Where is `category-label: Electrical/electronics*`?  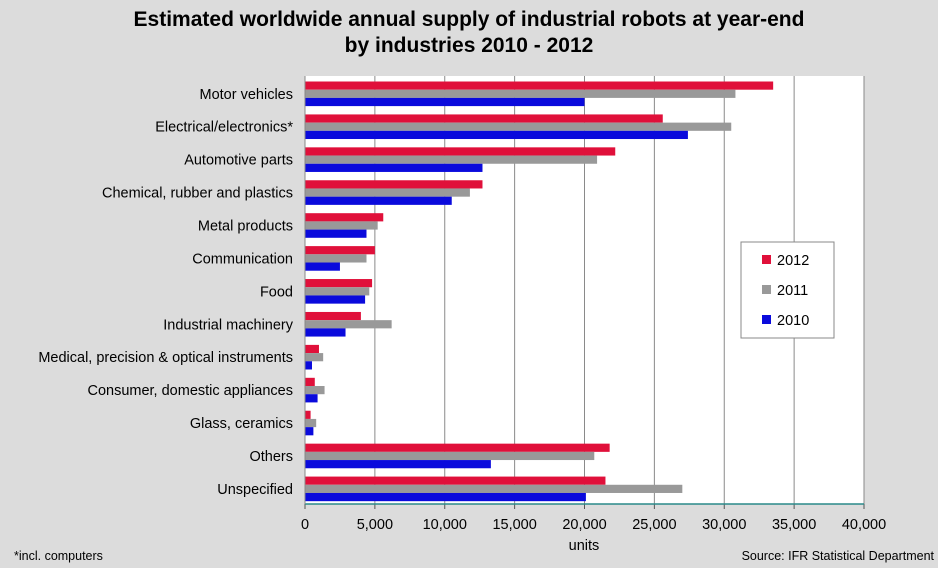 category-label: Electrical/electronics* is located at coordinates (224, 128).